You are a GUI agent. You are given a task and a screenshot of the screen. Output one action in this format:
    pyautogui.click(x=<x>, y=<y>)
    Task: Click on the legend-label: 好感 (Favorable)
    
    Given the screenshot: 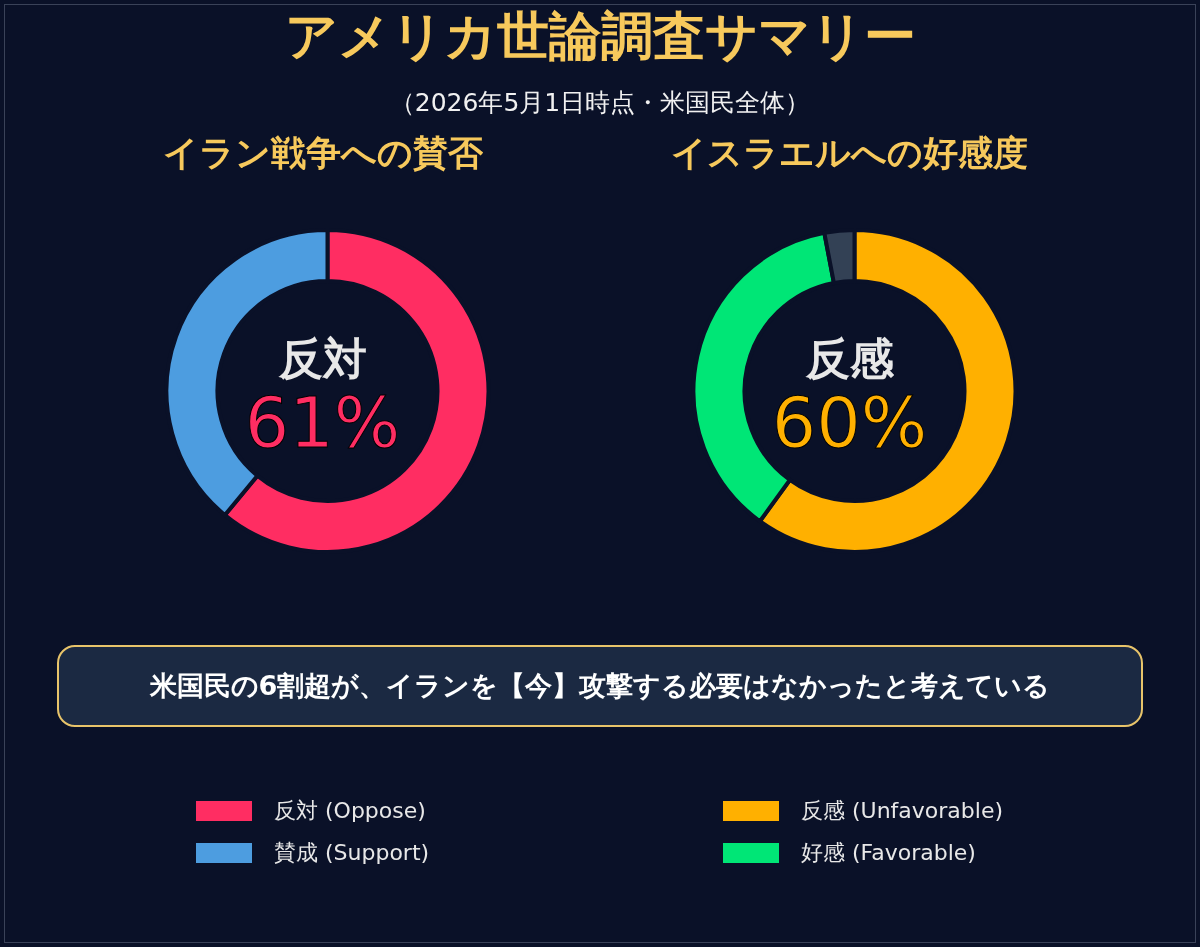 What is the action you would take?
    pyautogui.click(x=888, y=853)
    